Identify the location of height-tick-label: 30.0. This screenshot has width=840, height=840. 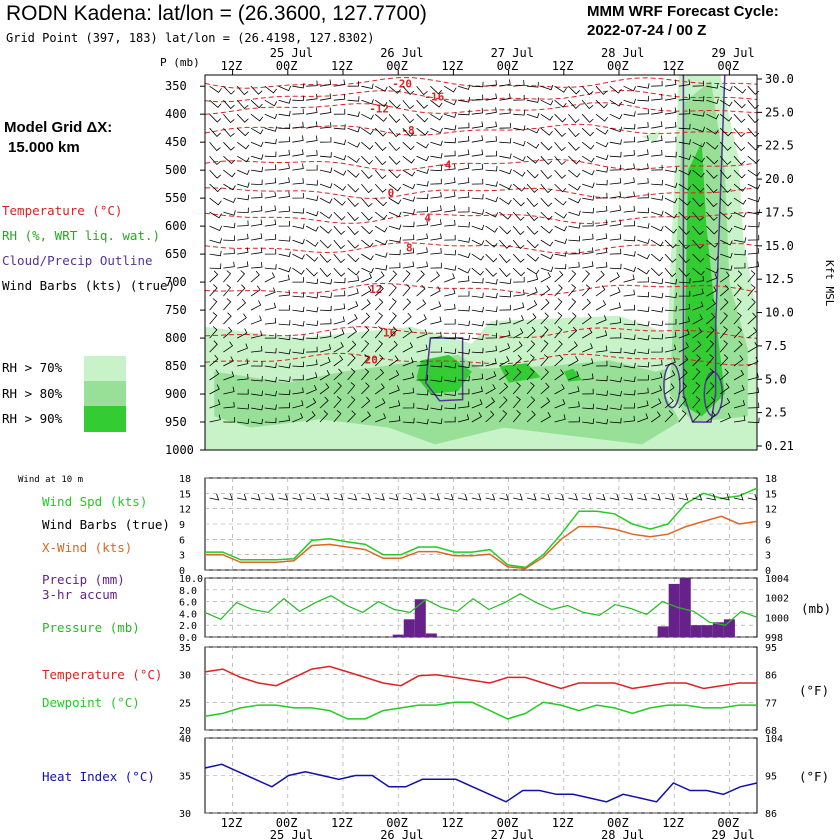
(779, 79).